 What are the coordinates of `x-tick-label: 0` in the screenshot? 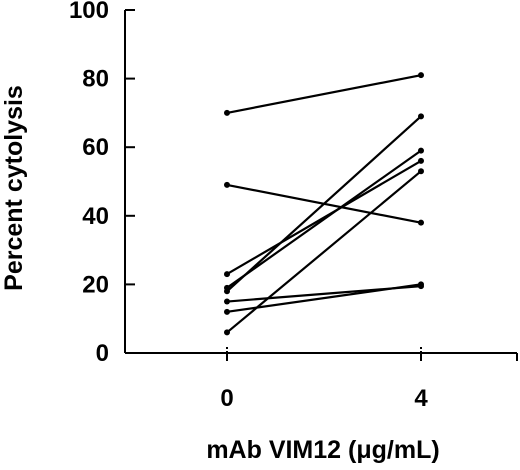 It's located at (226, 398).